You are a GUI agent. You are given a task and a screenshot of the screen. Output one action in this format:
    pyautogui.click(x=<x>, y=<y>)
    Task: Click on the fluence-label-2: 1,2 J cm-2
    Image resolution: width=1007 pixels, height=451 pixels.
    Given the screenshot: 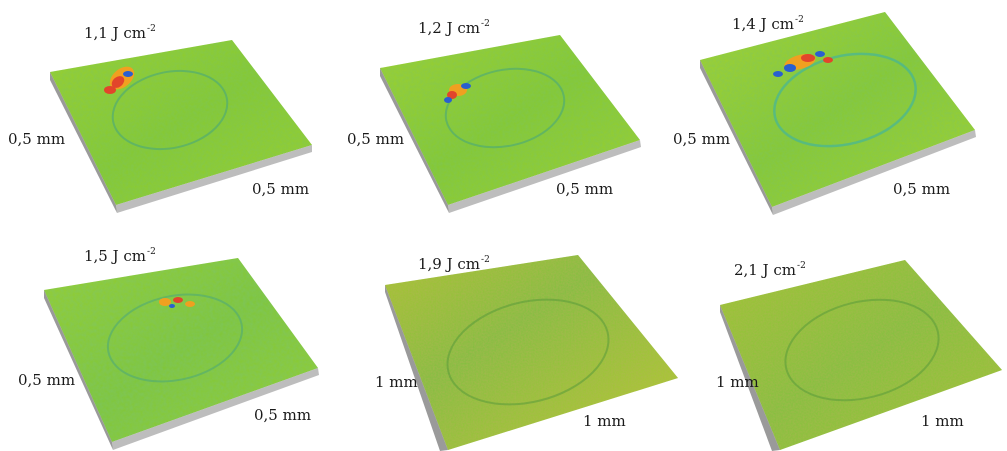 What is the action you would take?
    pyautogui.click(x=454, y=28)
    